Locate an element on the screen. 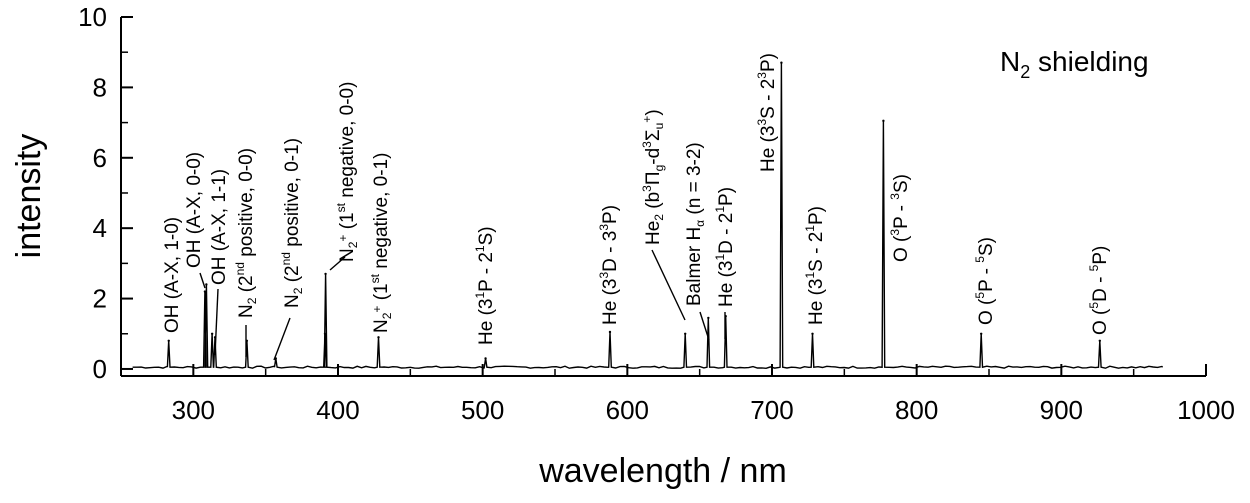  annot-balmer-ha: Balmer Hα (n = 3-2) is located at coordinates (695, 224).